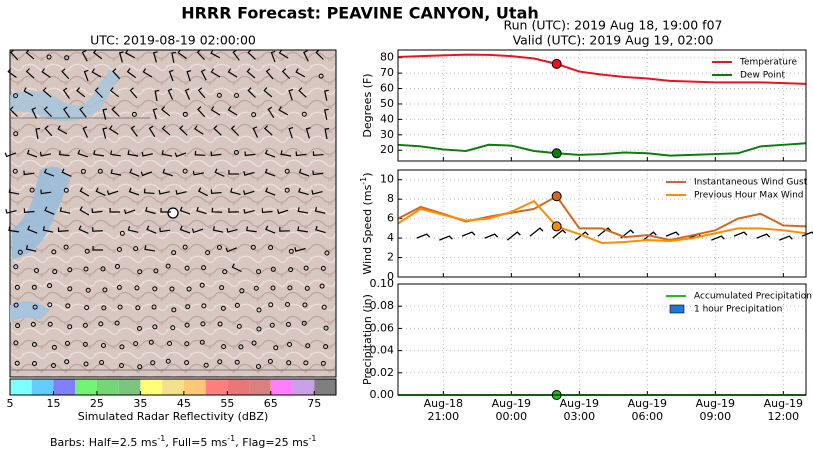  What do you see at coordinates (753, 297) in the screenshot?
I see `legend-label: Accumulated Precipitation` at bounding box center [753, 297].